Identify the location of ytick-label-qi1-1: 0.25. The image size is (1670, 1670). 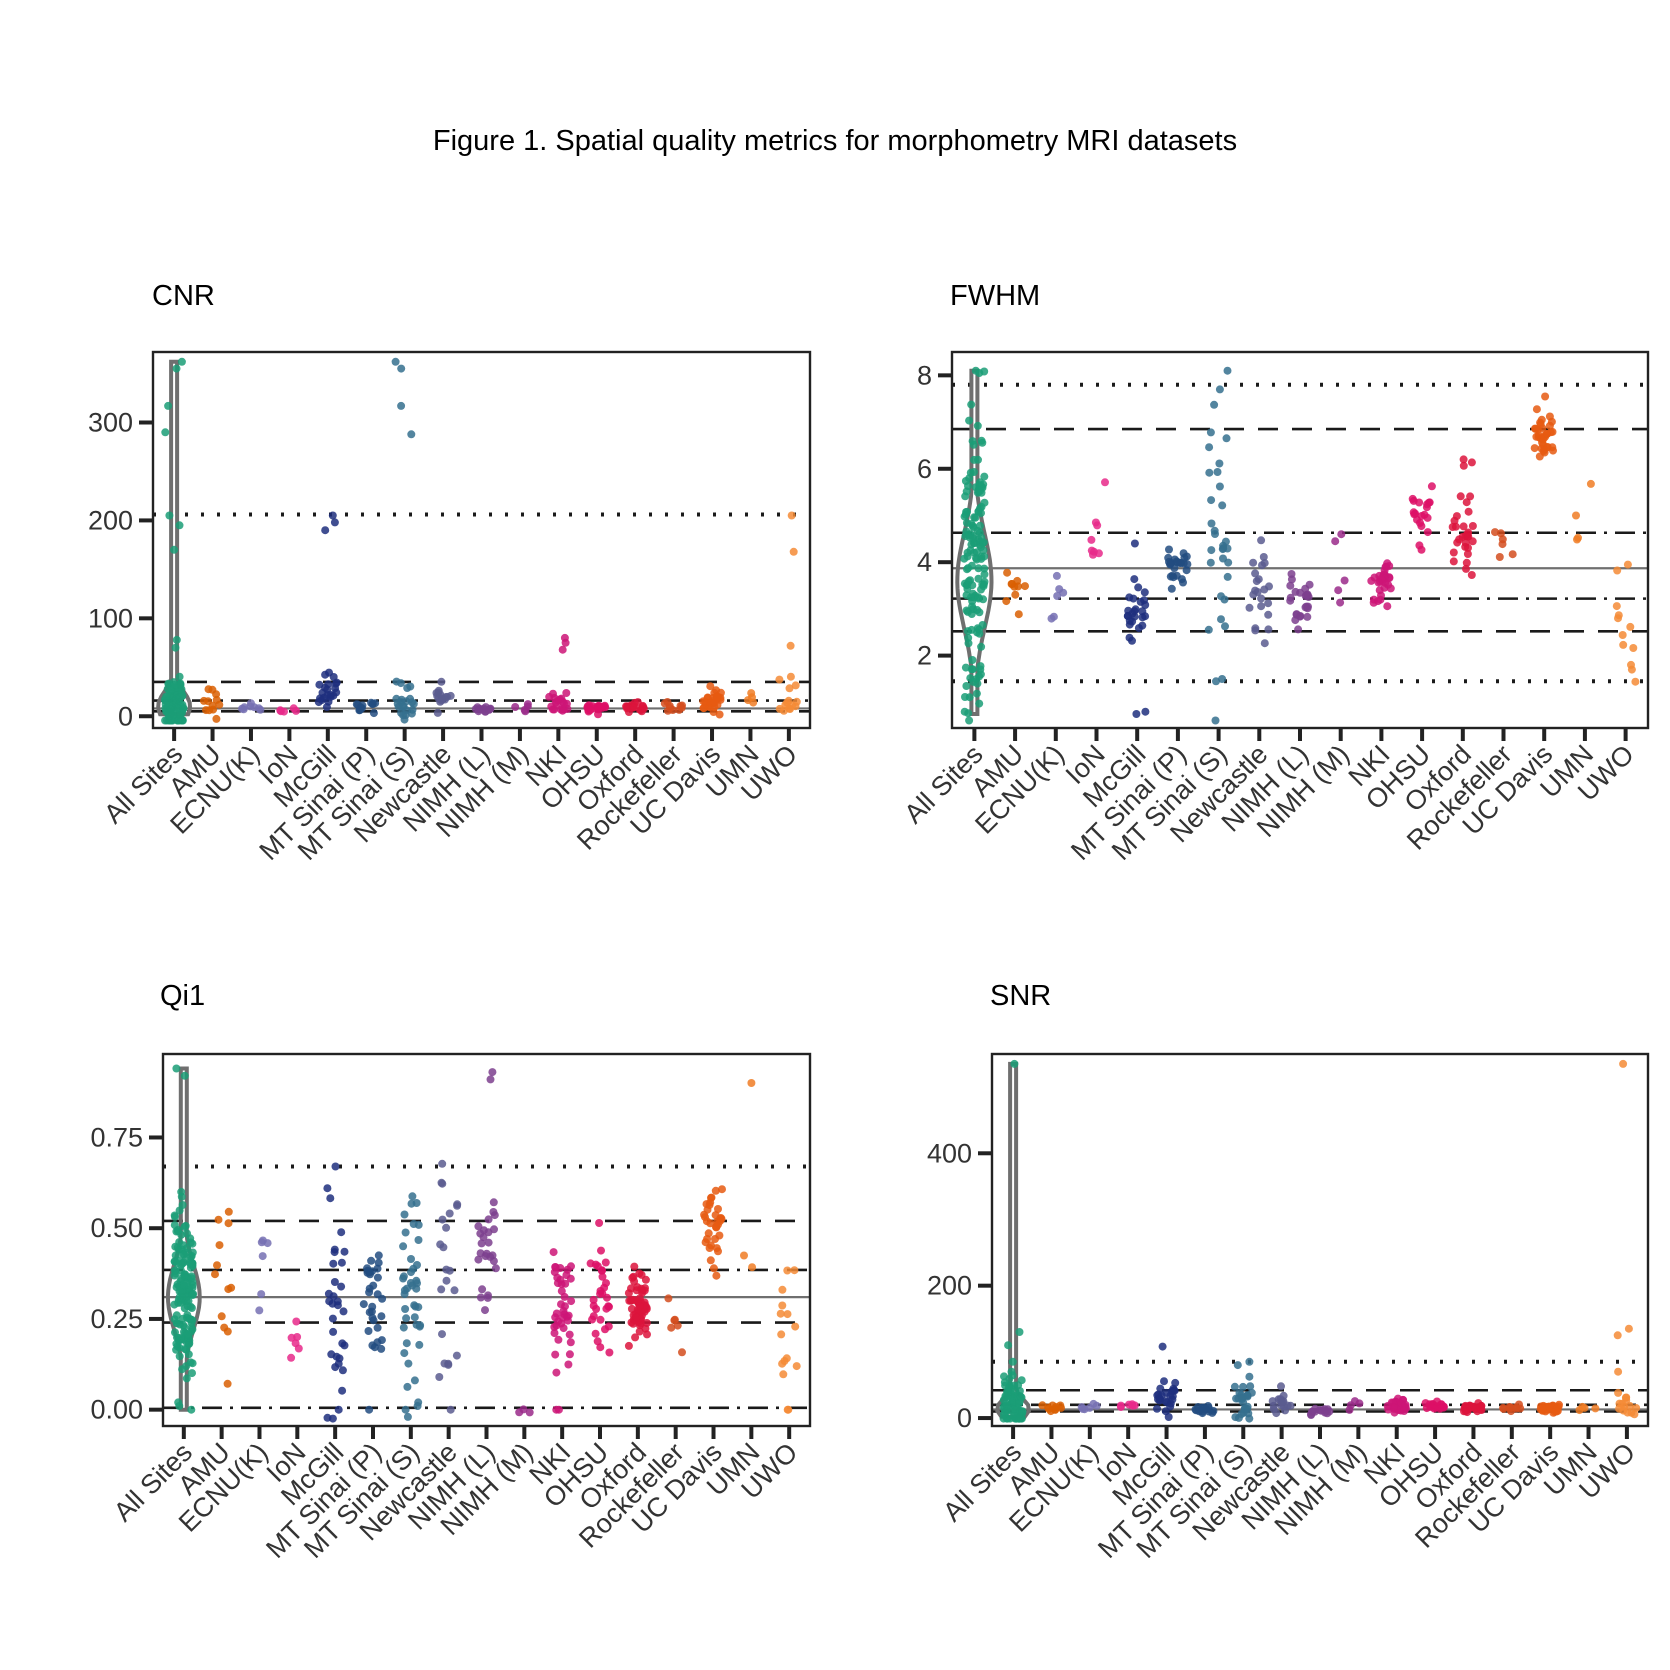
(116, 1319).